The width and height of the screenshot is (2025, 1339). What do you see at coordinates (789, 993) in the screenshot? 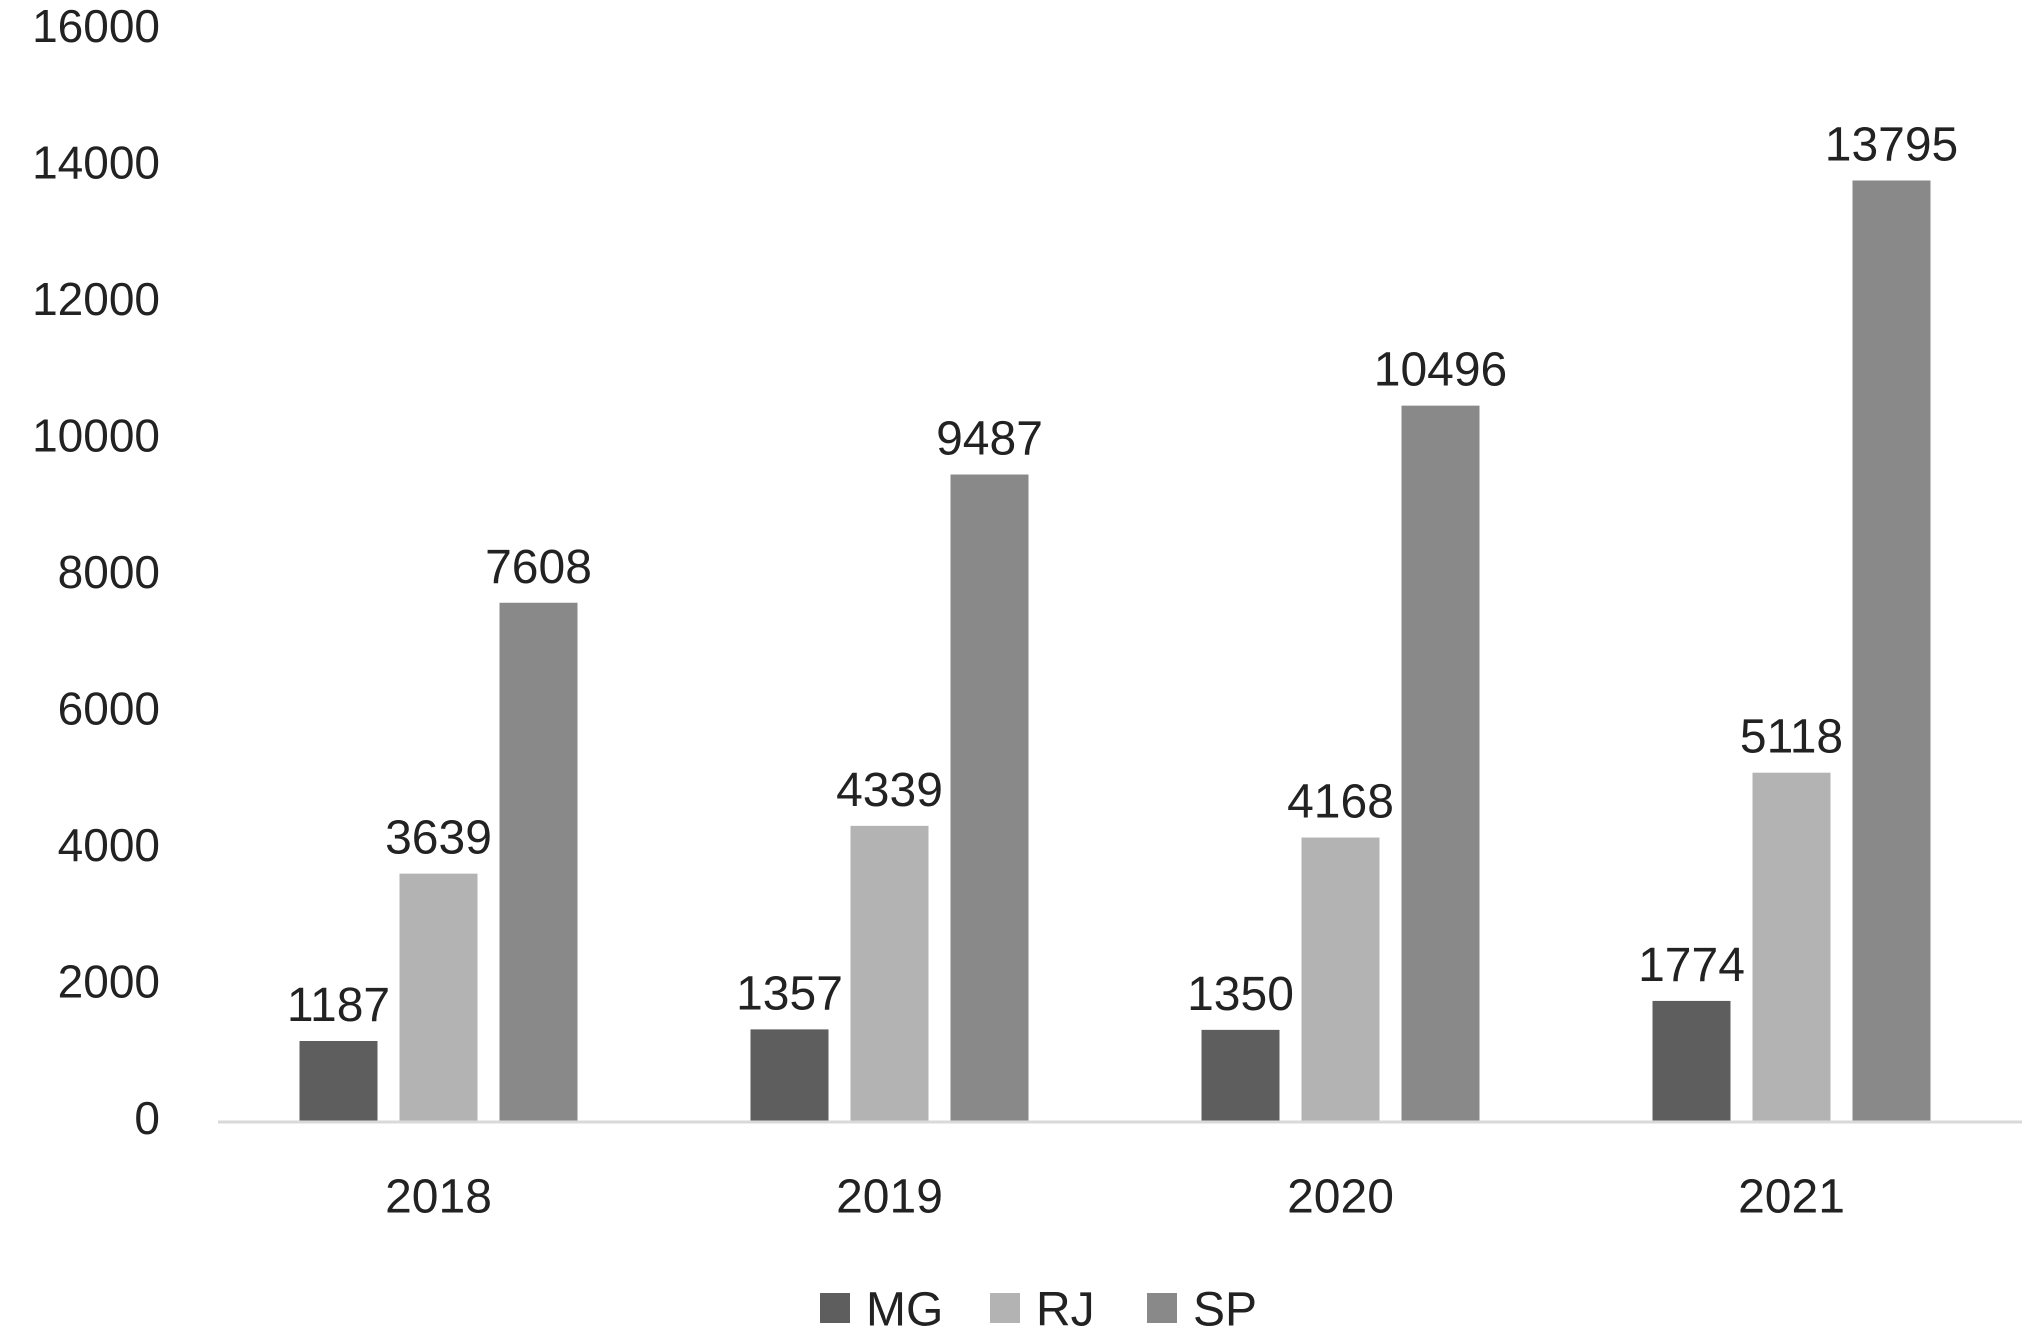
I see `data-label: 1357` at bounding box center [789, 993].